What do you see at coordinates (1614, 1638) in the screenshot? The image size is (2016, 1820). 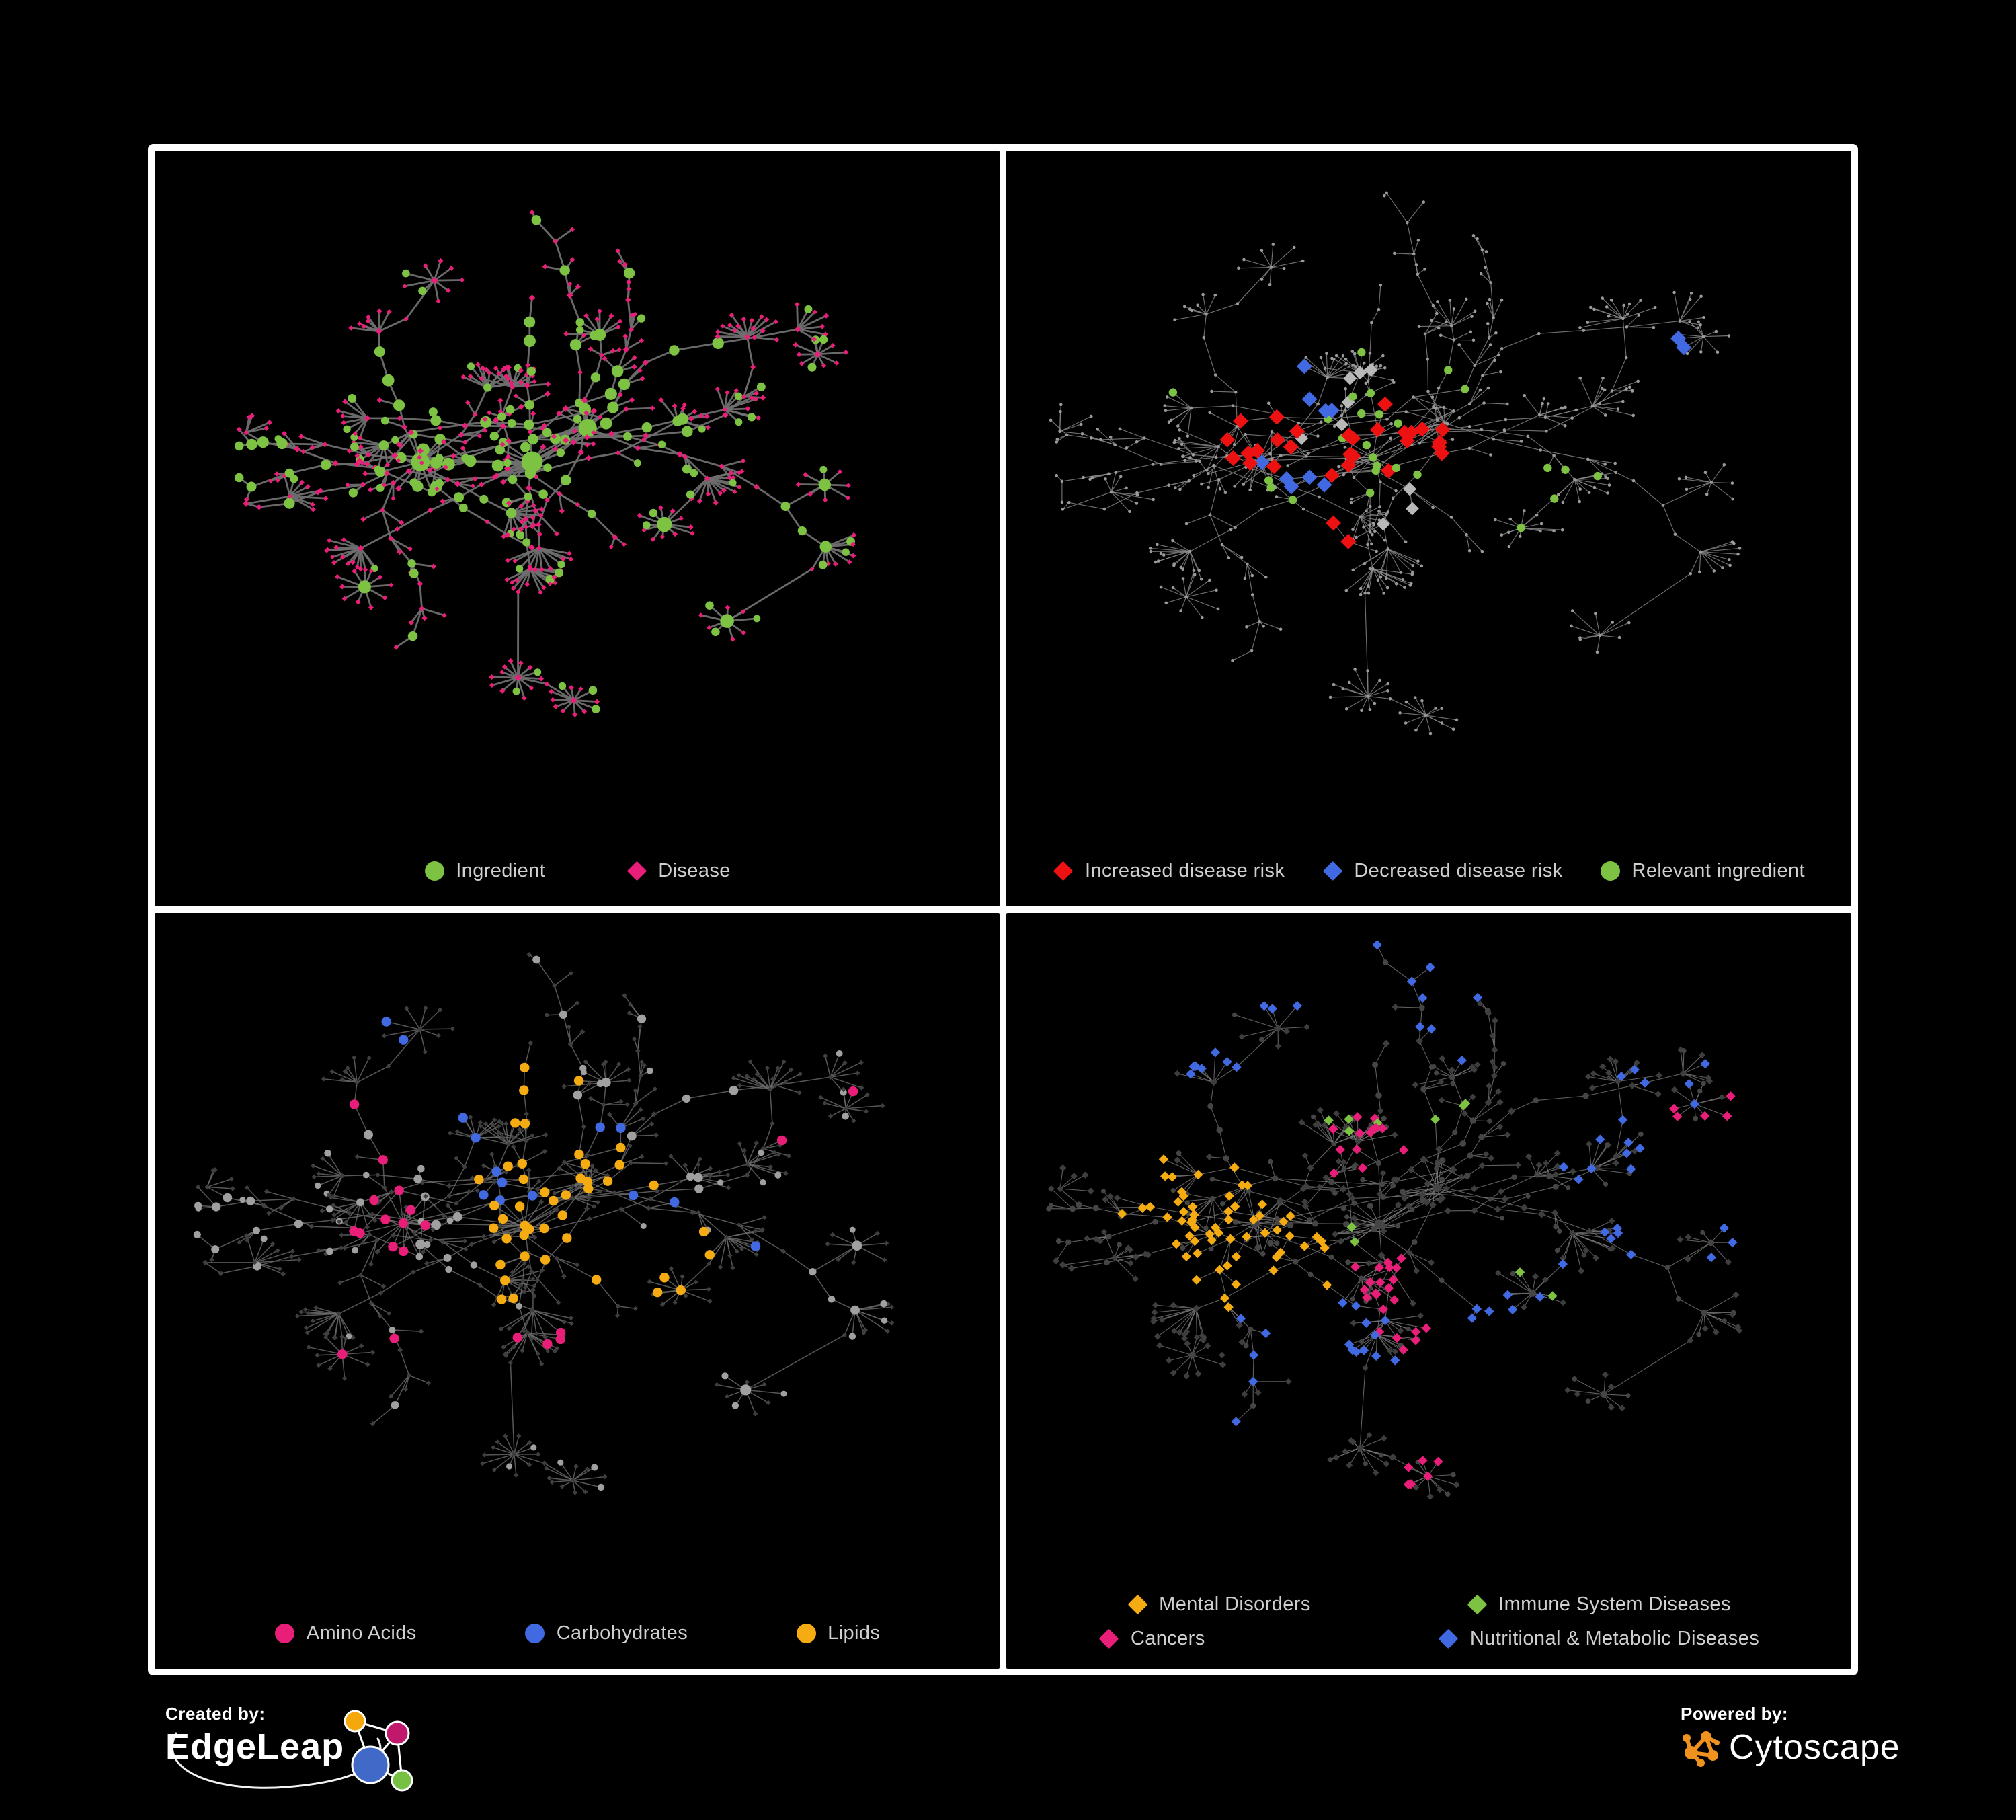 I see `legend-label: Nutritional & Metabolic Diseases` at bounding box center [1614, 1638].